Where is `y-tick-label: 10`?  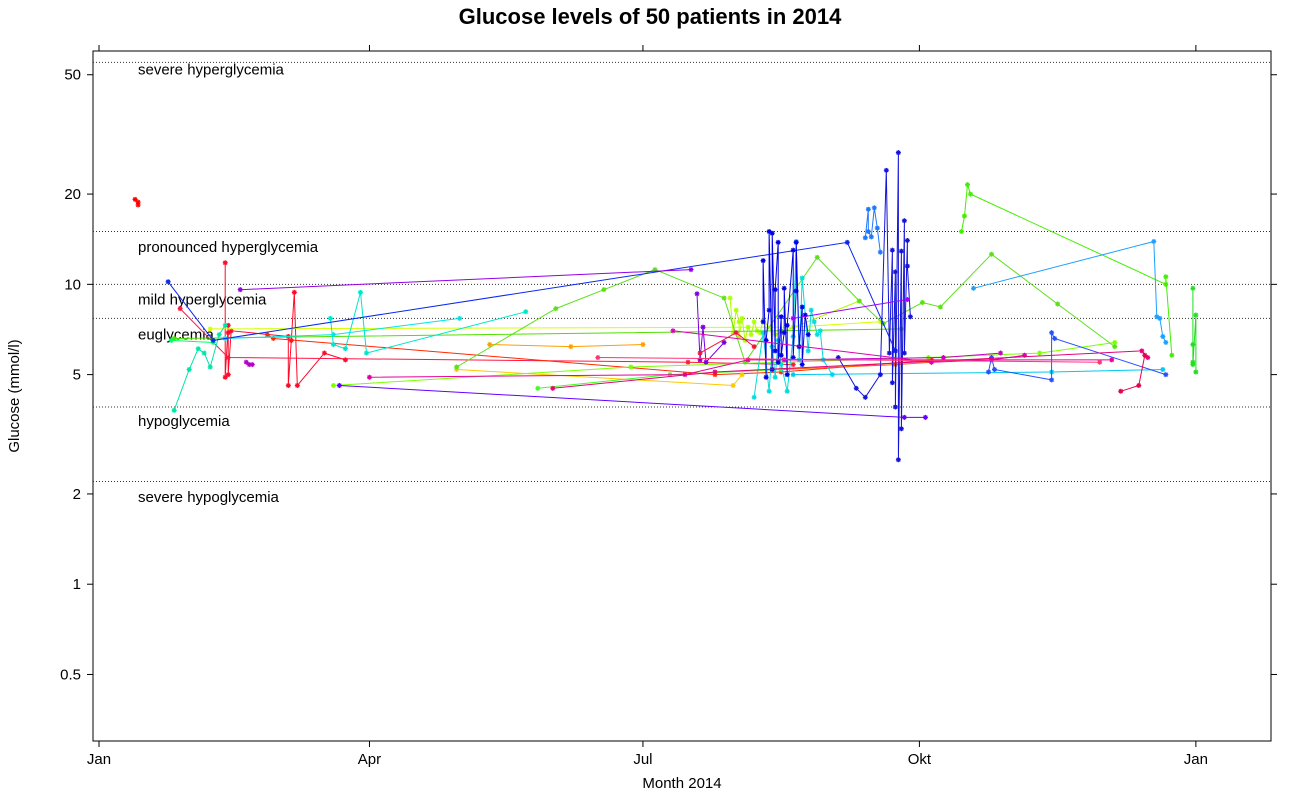 y-tick-label: 10 is located at coordinates (72, 284).